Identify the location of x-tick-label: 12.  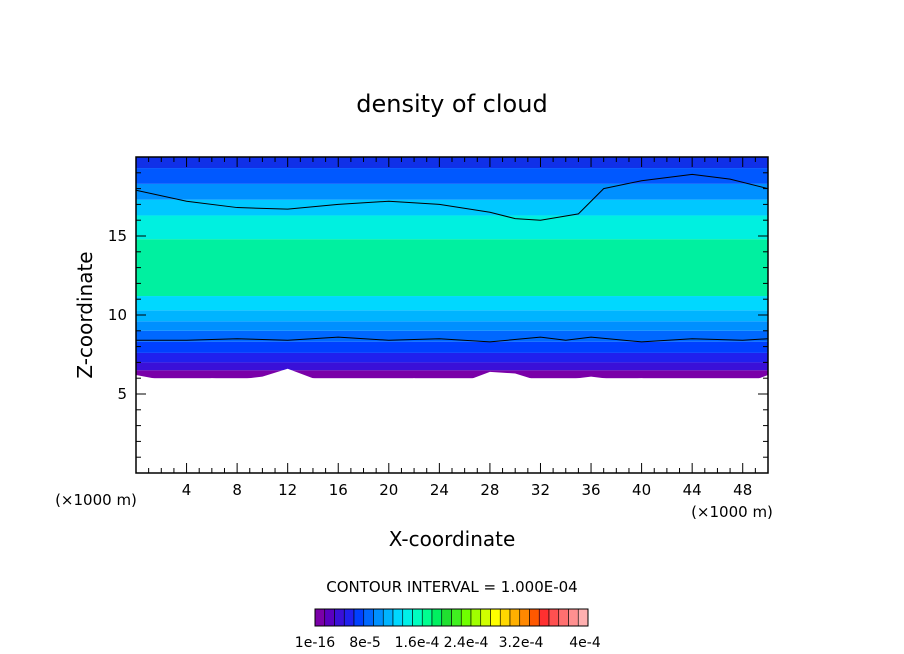
(287, 490).